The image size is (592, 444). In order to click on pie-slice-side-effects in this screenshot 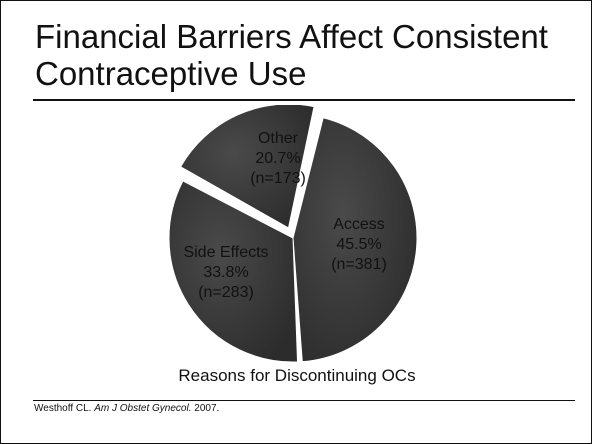, I will do `click(233, 271)`.